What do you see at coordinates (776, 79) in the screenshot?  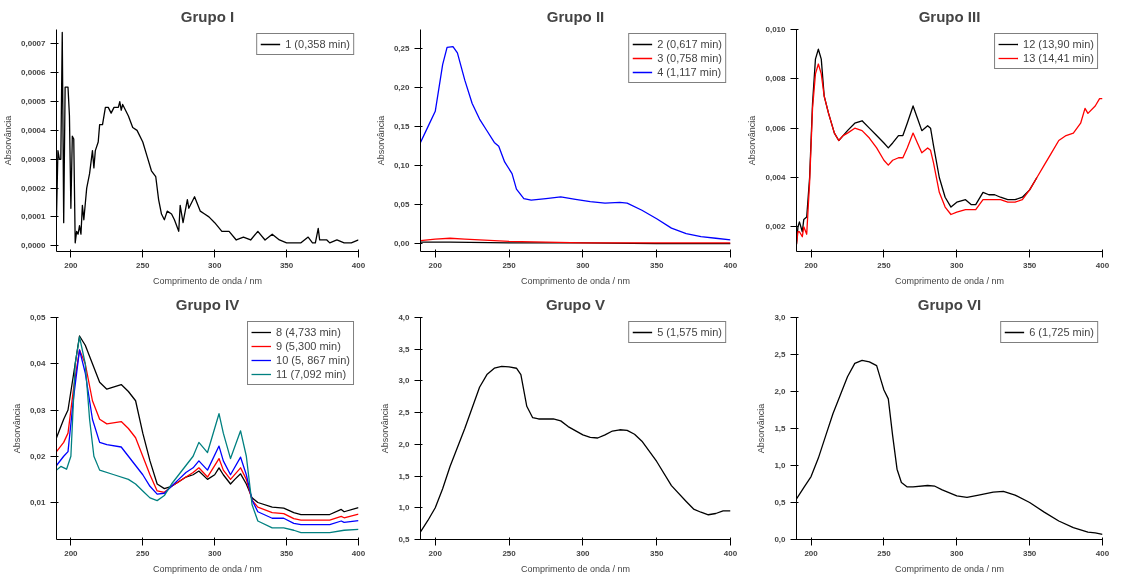 I see `y-tick-label: 0,008` at bounding box center [776, 79].